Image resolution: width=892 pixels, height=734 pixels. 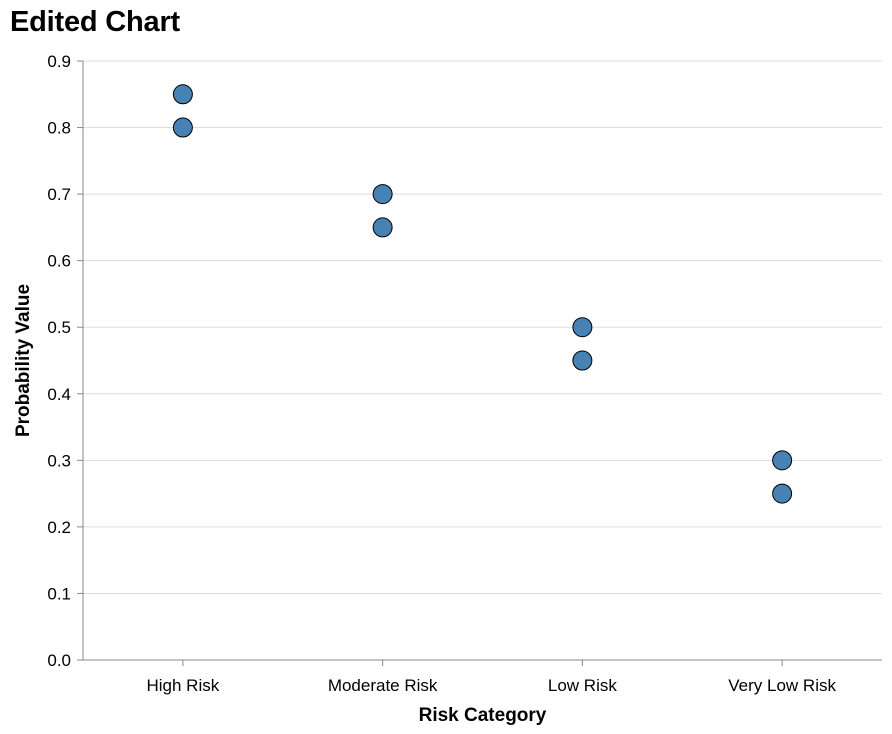 What do you see at coordinates (383, 685) in the screenshot?
I see `x-tick-label: Moderate Risk` at bounding box center [383, 685].